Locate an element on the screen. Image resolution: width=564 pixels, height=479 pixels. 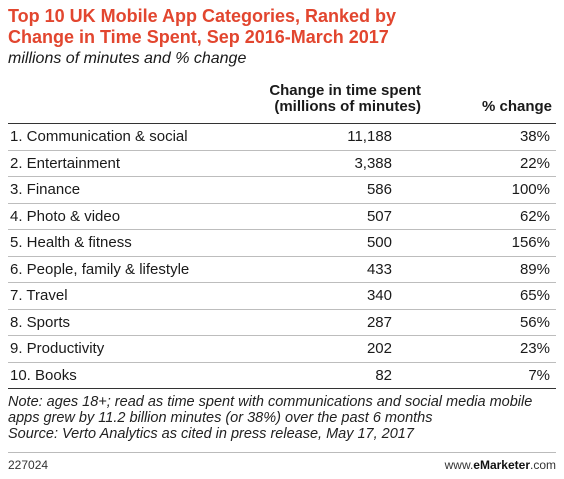
row-pct: 23% is located at coordinates (494, 348).